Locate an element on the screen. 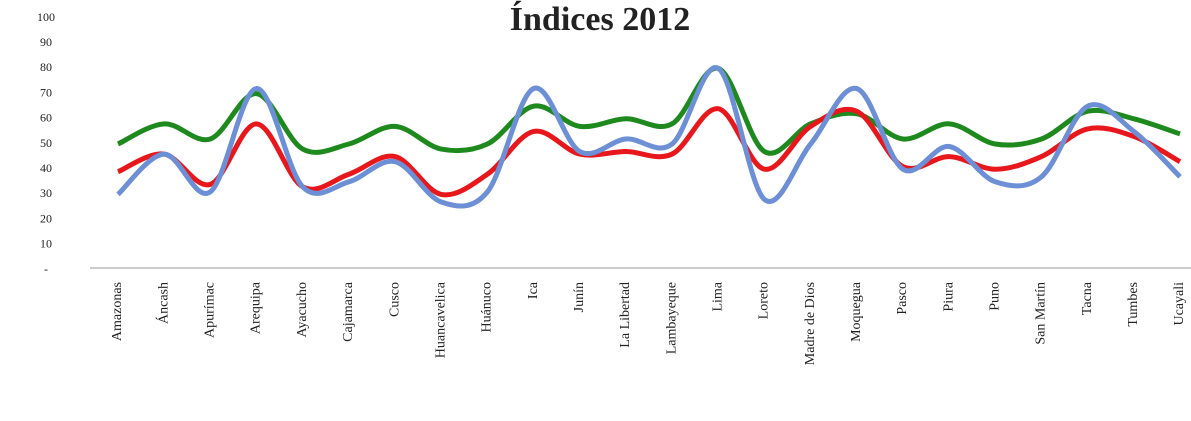  x-tick-label: Ayacucho is located at coordinates (302, 309).